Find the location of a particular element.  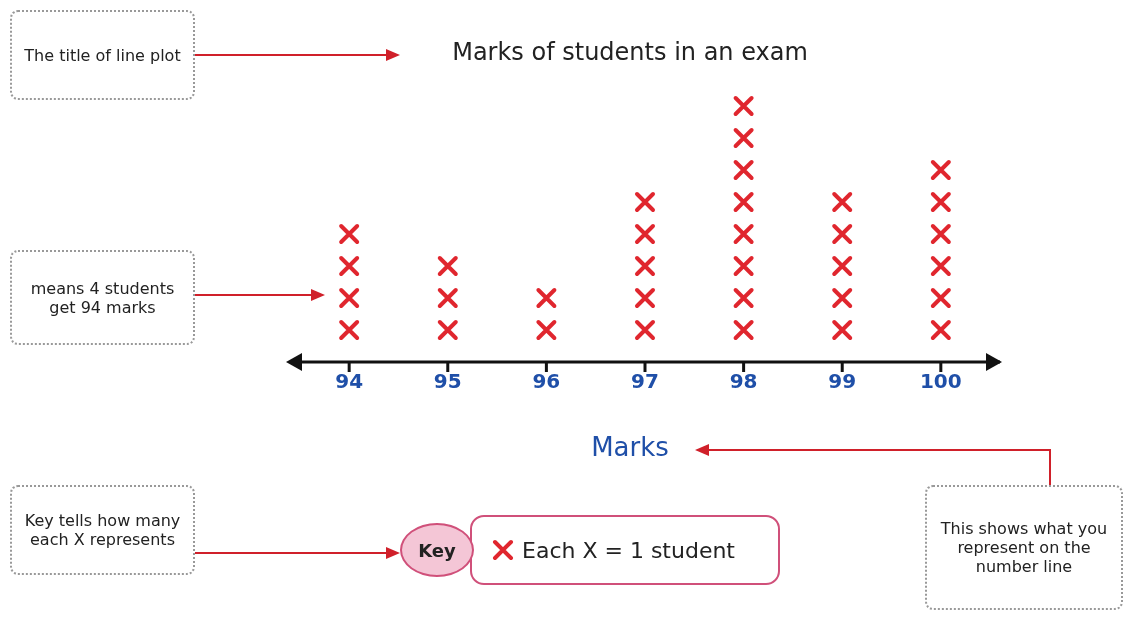

x-tick-label: 99 is located at coordinates (842, 381).